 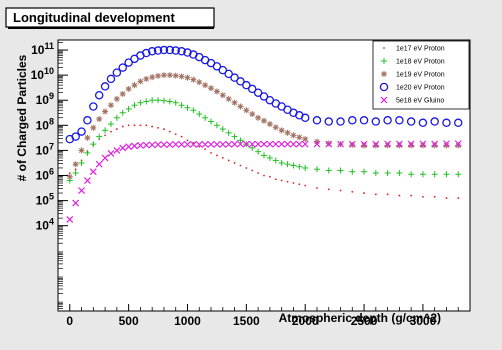 What do you see at coordinates (187, 321) in the screenshot?
I see `x-tick-label: 1000` at bounding box center [187, 321].